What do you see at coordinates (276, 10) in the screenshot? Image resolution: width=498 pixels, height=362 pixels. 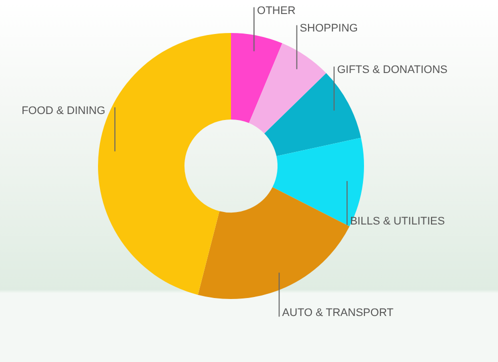 I see `slice-label: OTHER` at bounding box center [276, 10].